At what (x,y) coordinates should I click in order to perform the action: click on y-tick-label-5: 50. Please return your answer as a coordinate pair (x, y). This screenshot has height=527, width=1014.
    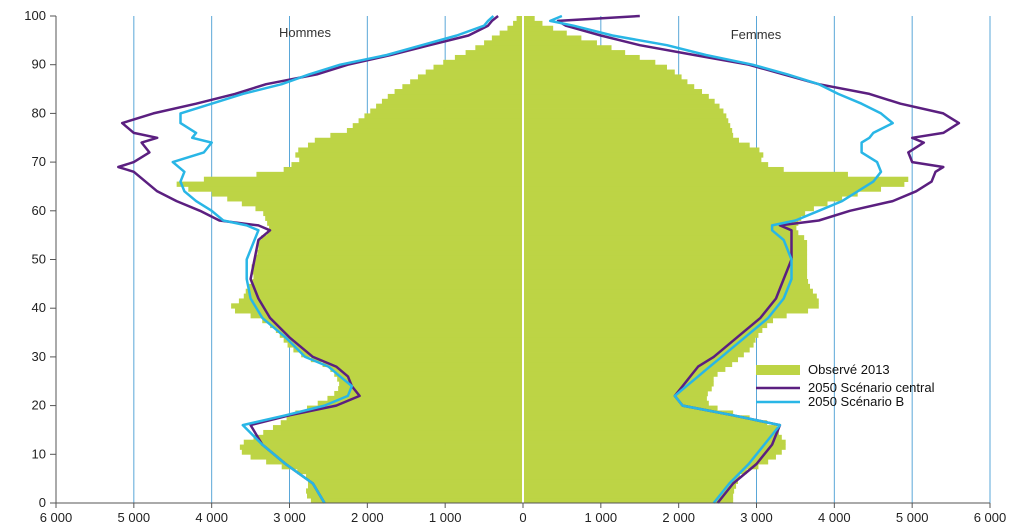
    Looking at the image, I should click on (39, 259).